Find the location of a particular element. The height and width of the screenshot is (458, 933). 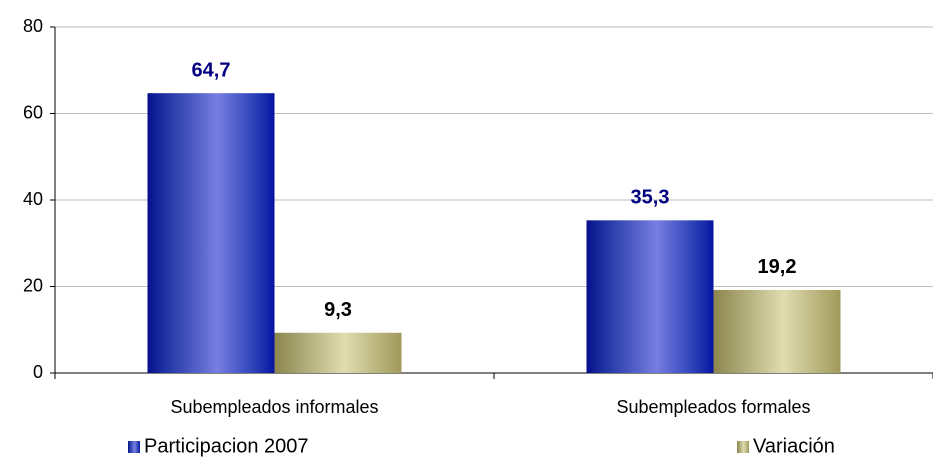

y-tick-label: 0 is located at coordinates (38, 372).